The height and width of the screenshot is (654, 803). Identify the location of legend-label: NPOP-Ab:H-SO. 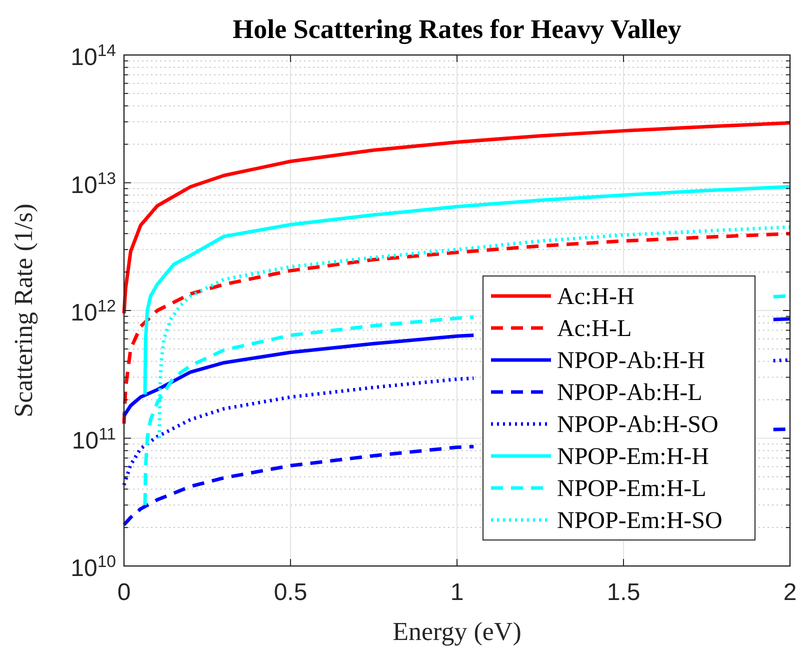
(637, 425).